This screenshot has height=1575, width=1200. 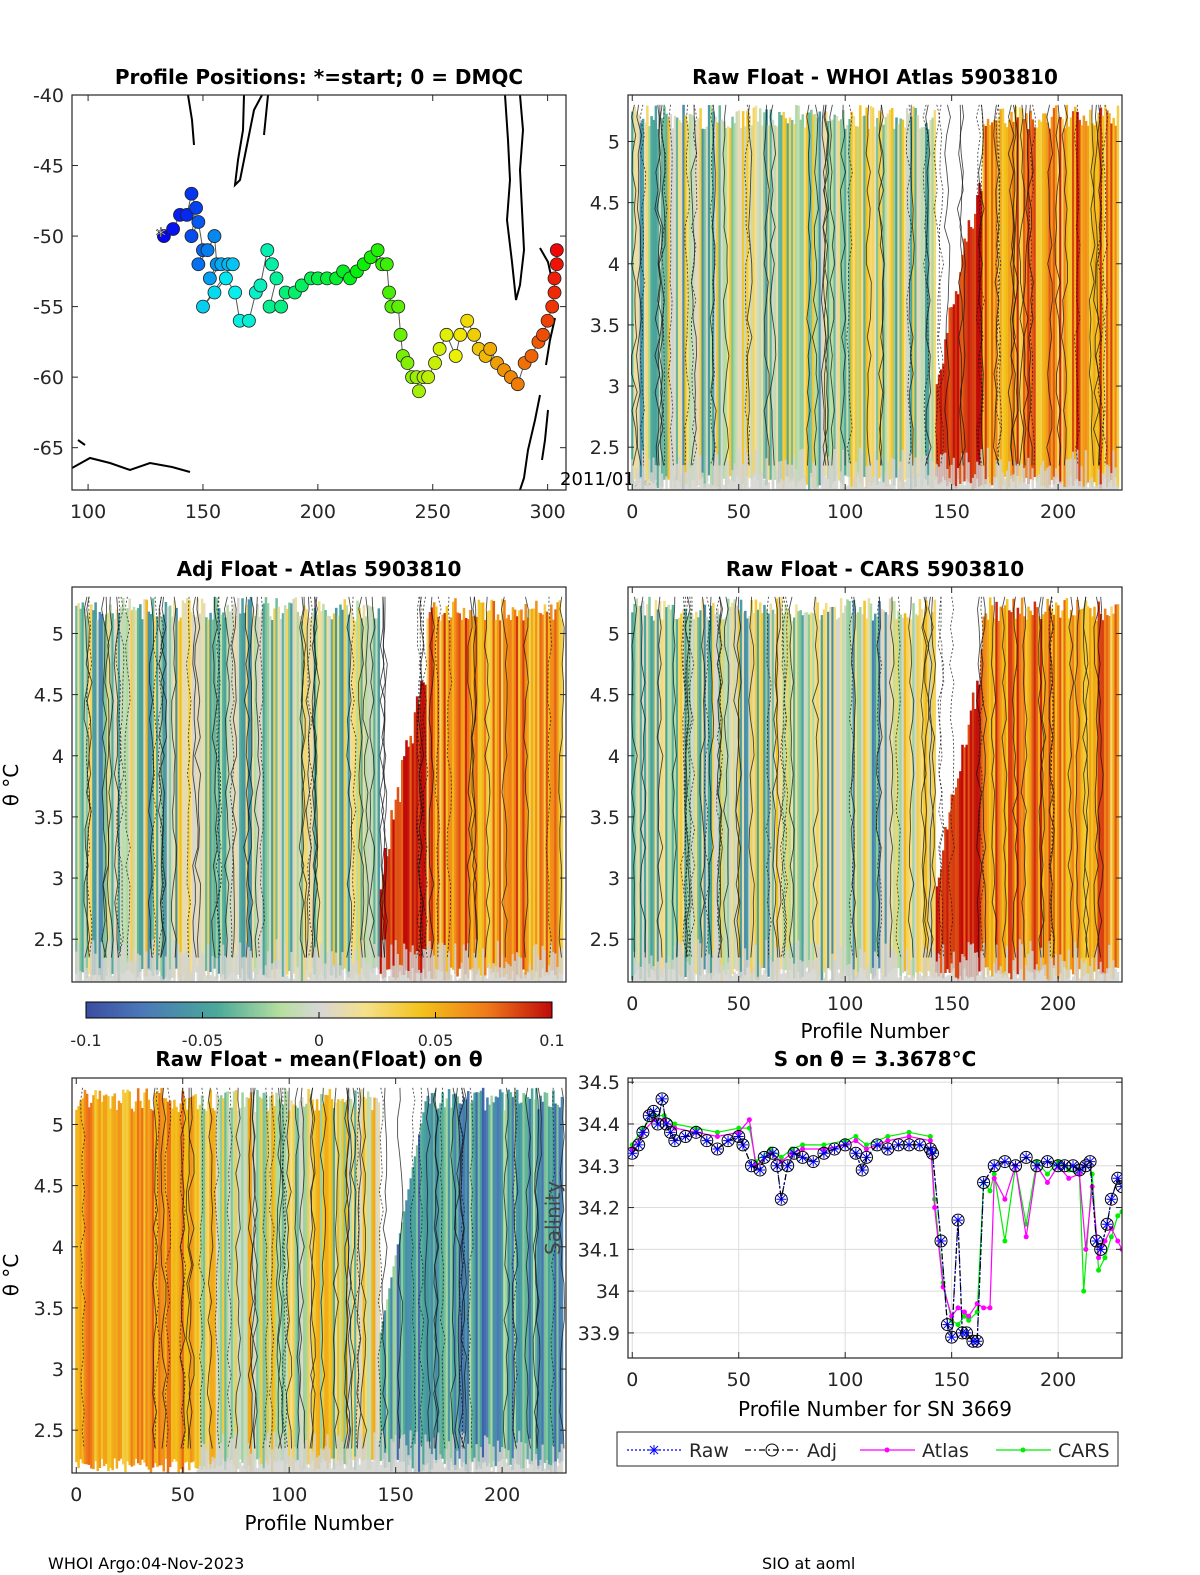 What do you see at coordinates (654, 1450) in the screenshot?
I see `legend-marker` at bounding box center [654, 1450].